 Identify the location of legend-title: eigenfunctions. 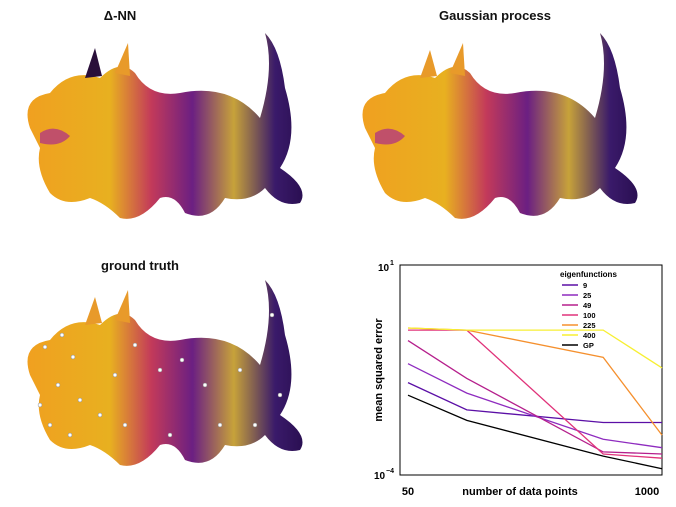
(588, 274).